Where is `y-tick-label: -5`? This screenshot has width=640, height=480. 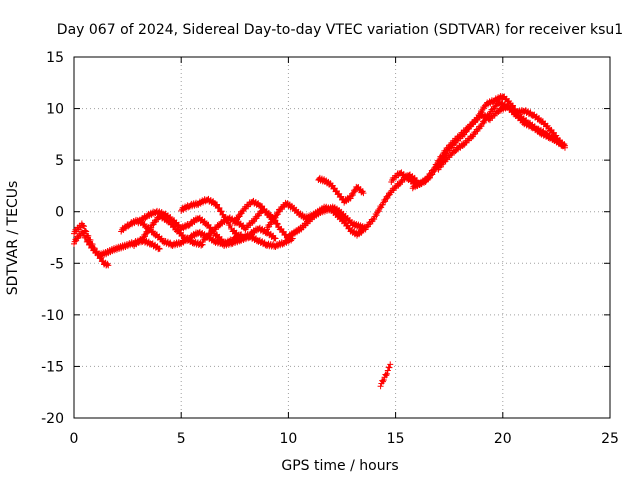
y-tick-label: -5 is located at coordinates (57, 264).